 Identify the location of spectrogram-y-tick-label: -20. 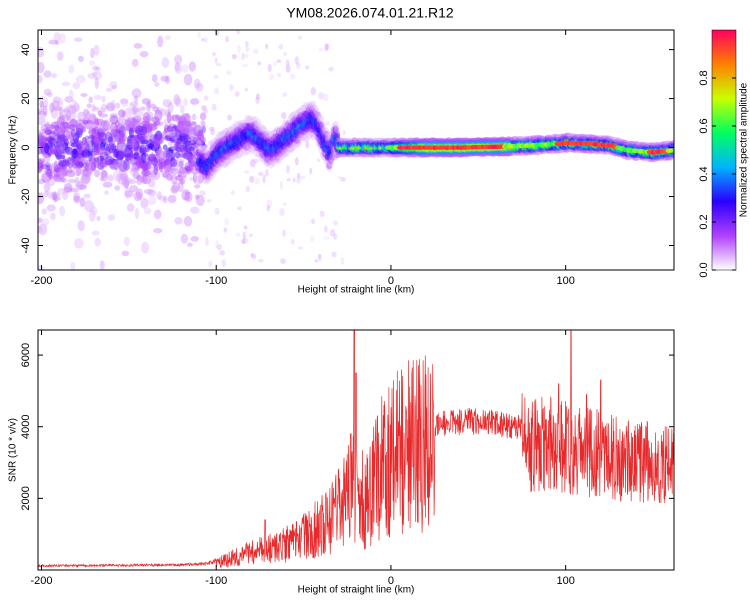
(26, 197).